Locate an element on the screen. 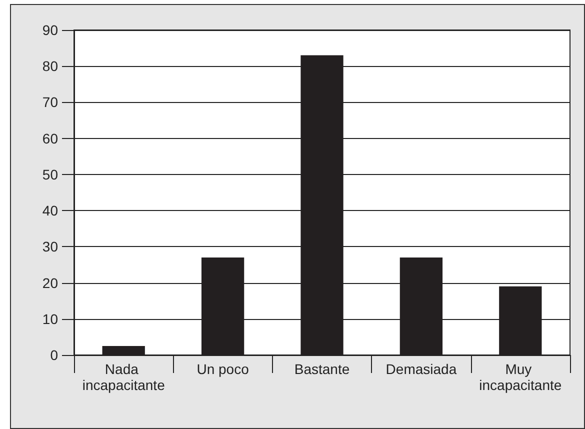  y-tick-label: 10 is located at coordinates (50, 318).